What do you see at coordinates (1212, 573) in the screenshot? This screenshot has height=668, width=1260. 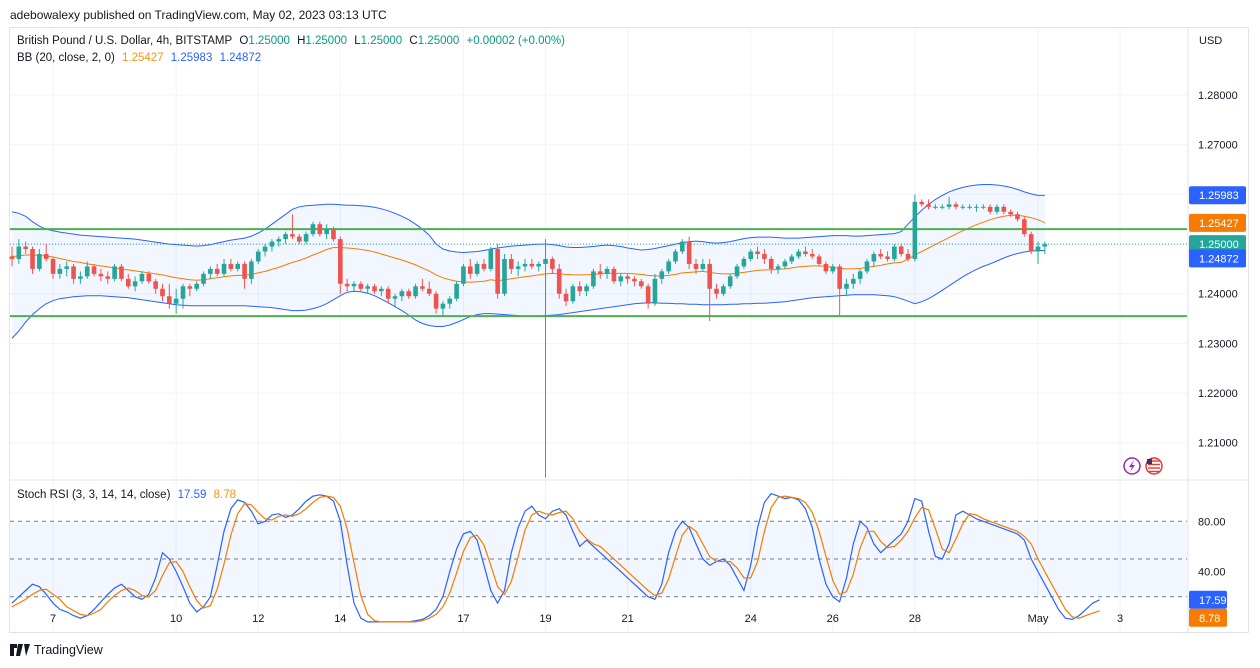 I see `rsi-axis-label: 40.00` at bounding box center [1212, 573].